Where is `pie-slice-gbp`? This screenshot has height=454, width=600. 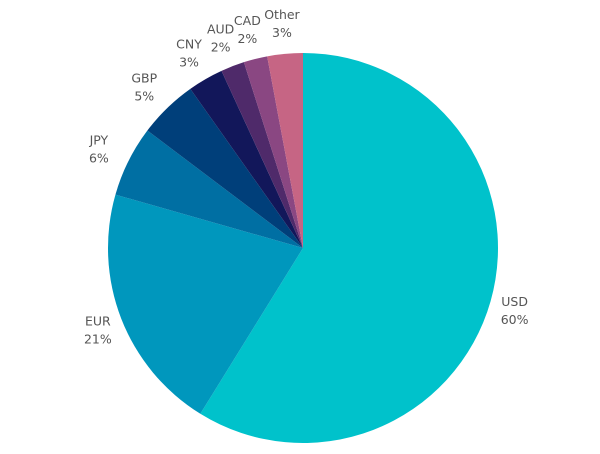
pie-slice-gbp is located at coordinates (225, 168).